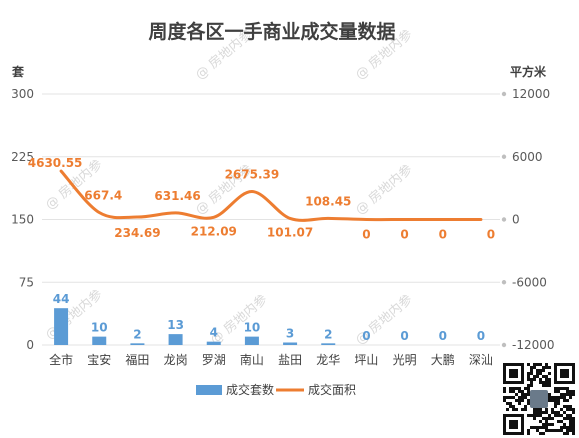 This screenshot has height=438, width=579. I want to click on qr-center-logo, so click(539, 399).